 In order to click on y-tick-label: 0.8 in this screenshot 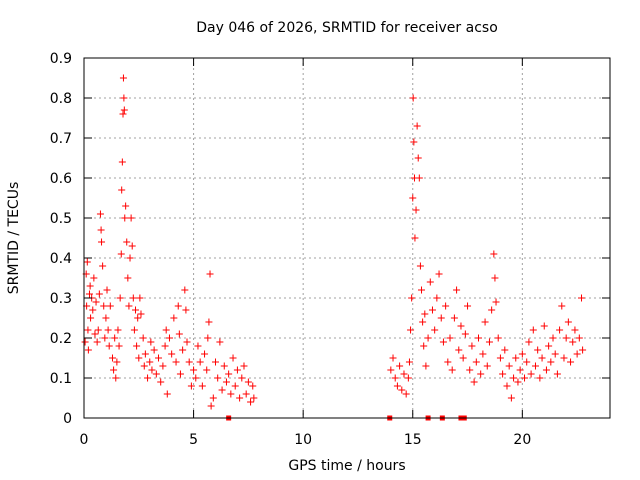, I will do `click(61, 99)`.